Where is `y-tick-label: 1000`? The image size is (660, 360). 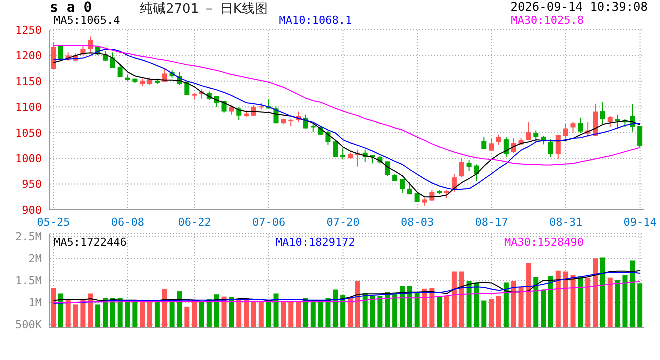 y-tick-label: 1000 is located at coordinates (29, 159).